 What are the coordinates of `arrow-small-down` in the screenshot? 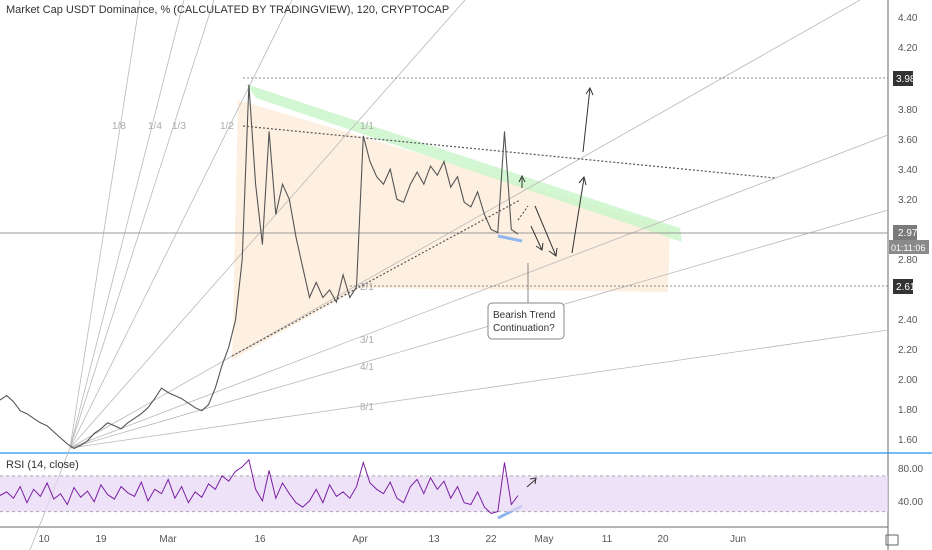 It's located at (536, 238).